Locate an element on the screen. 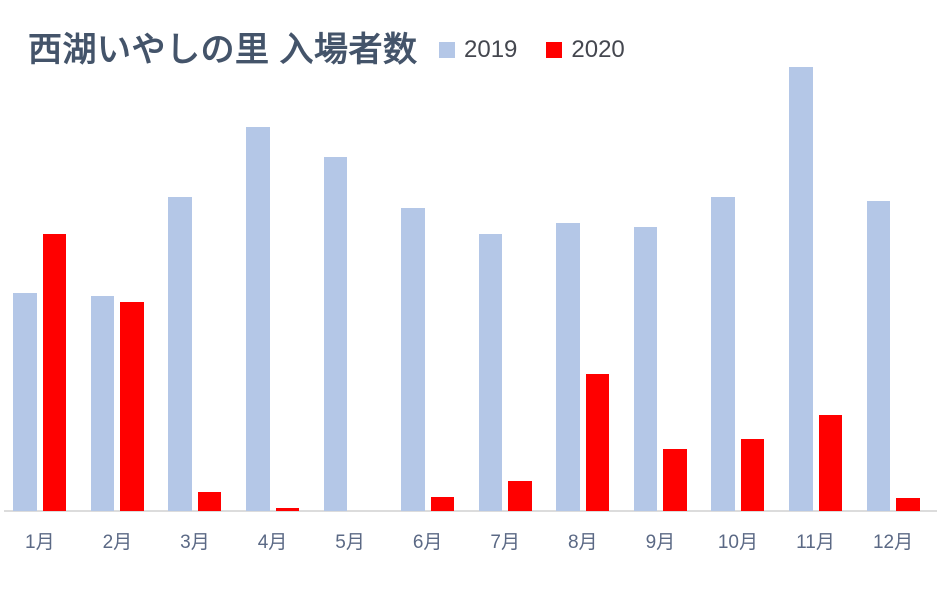  x-axis-label-3月: 3月 is located at coordinates (195, 542).